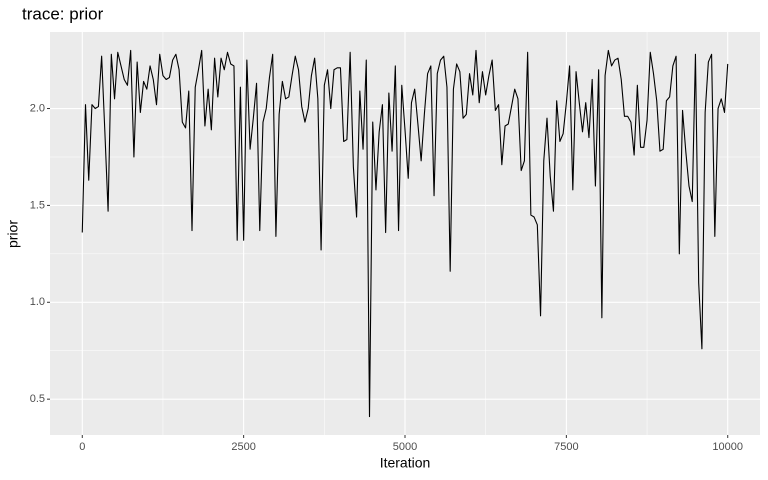 This screenshot has width=768, height=480. Describe the element at coordinates (82, 447) in the screenshot. I see `x-tick-label: 0` at that location.